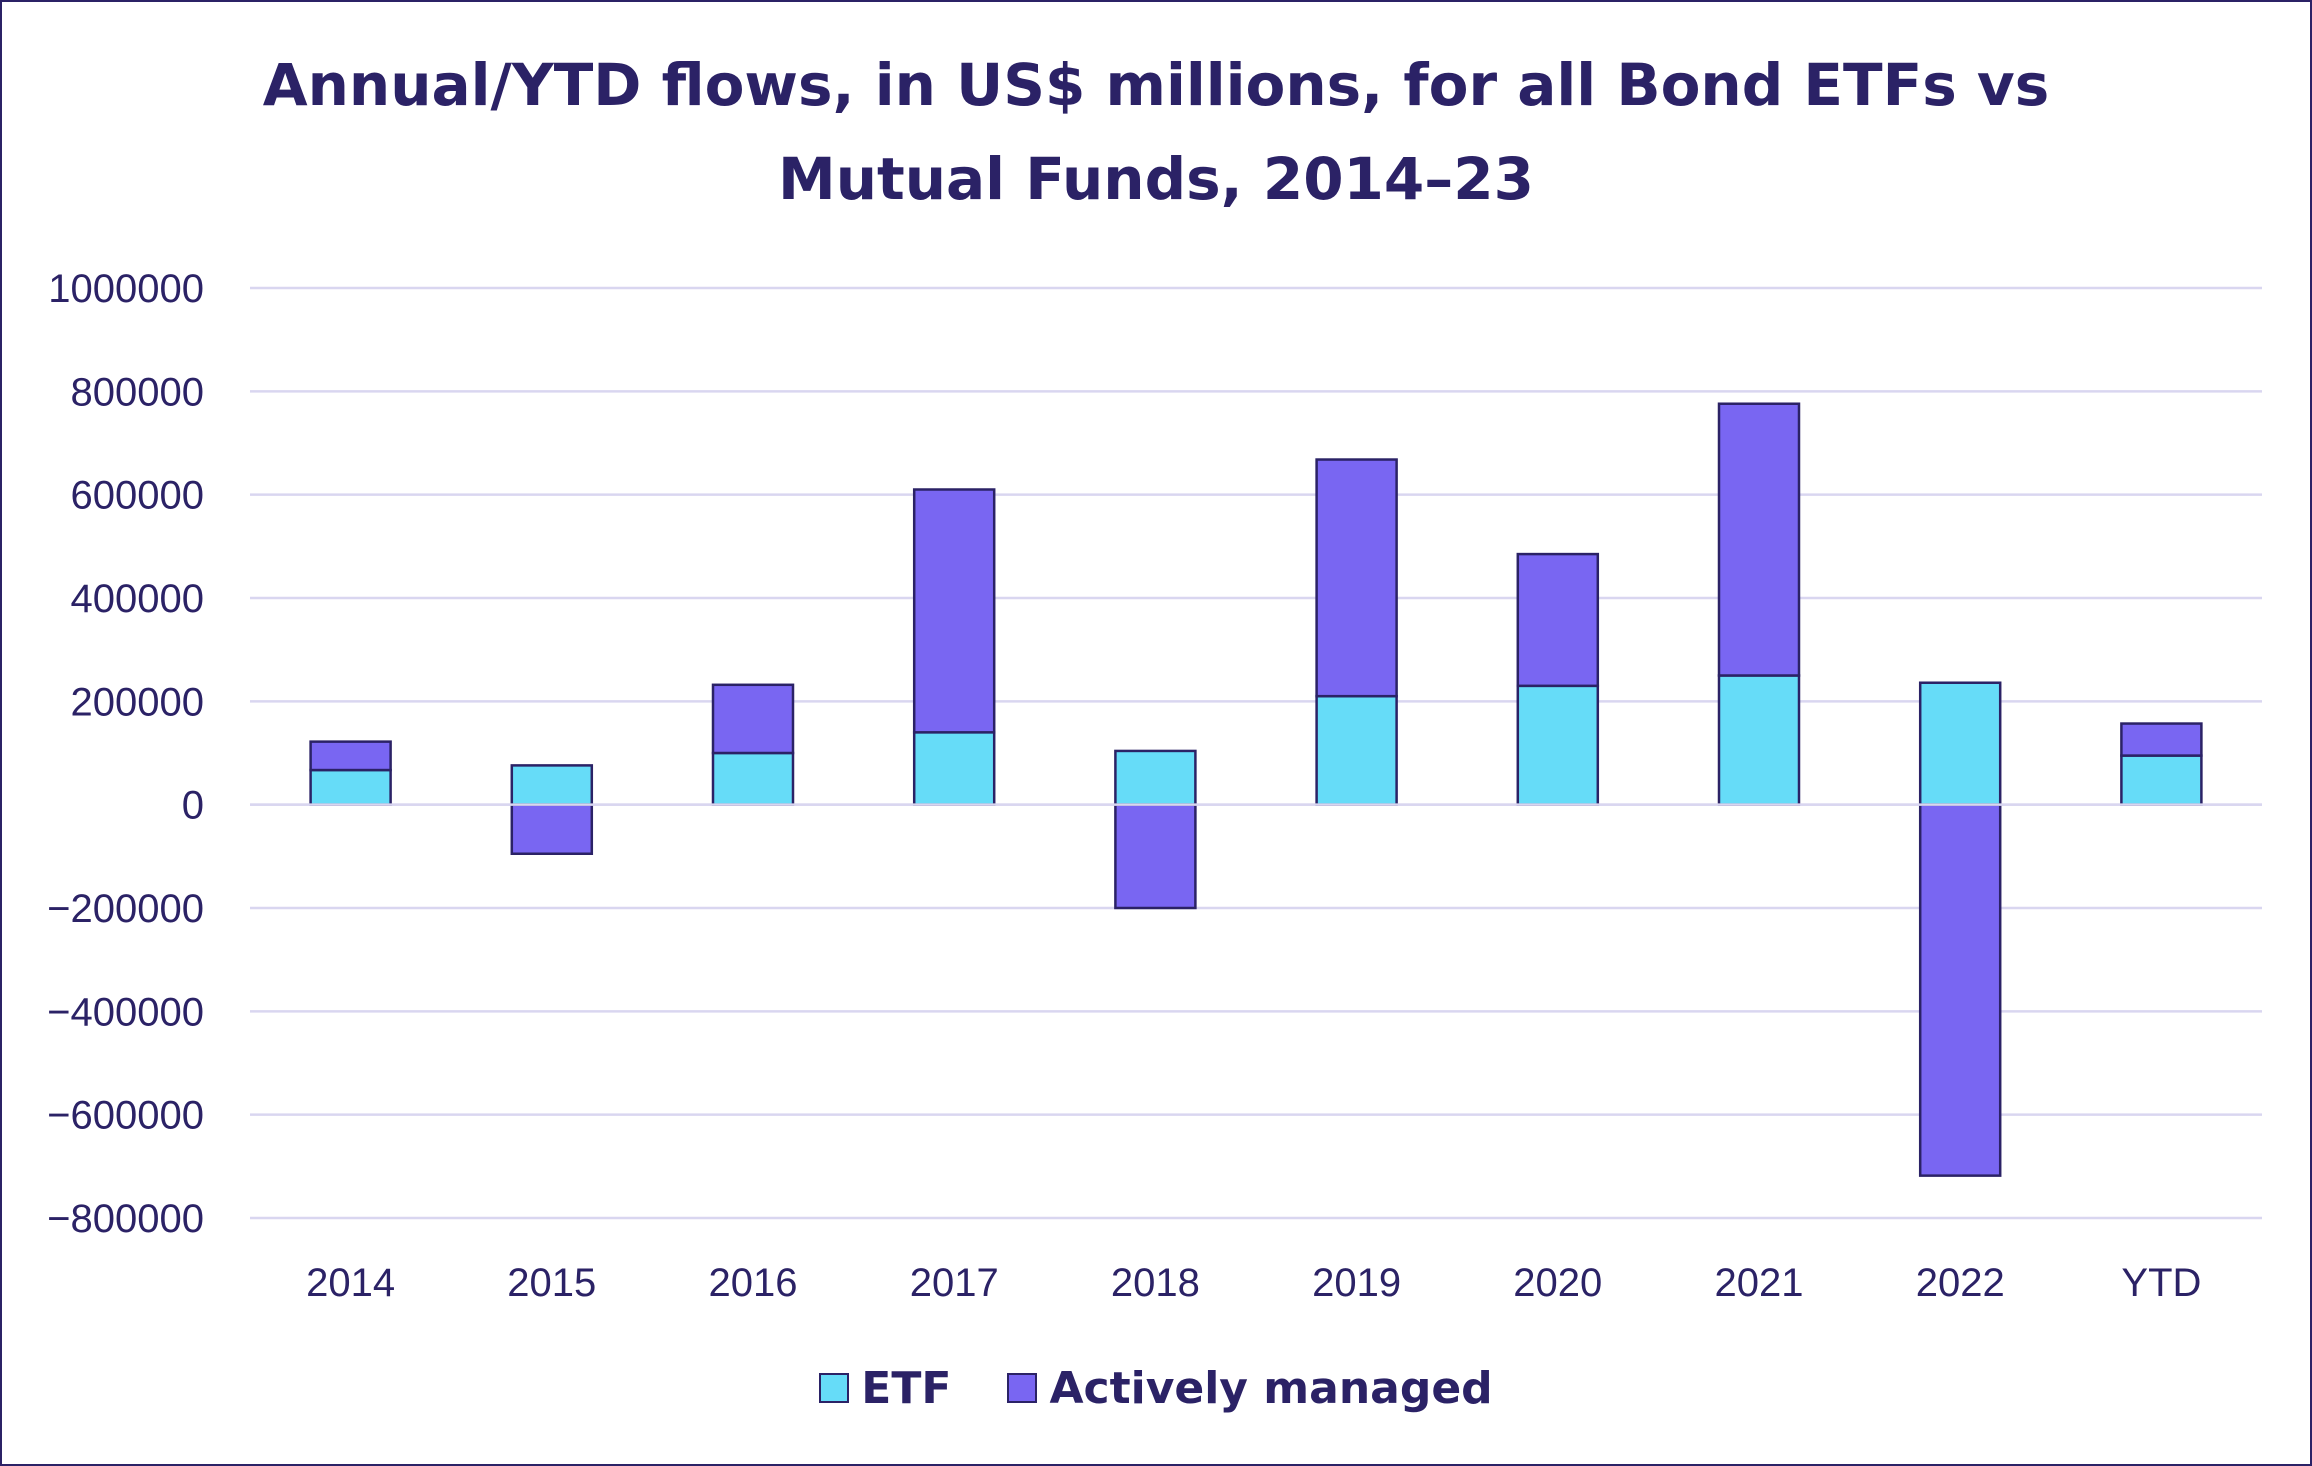 Image resolution: width=2312 pixels, height=1466 pixels. What do you see at coordinates (125, 1219) in the screenshot?
I see `y-tick-label: −800000` at bounding box center [125, 1219].